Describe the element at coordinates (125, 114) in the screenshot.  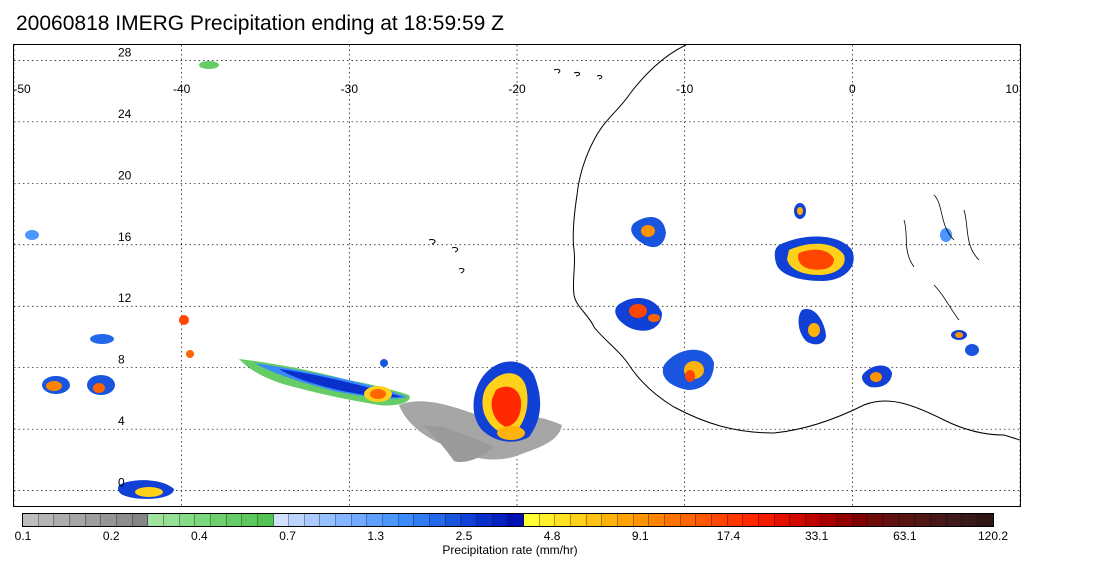
I see `lat-tick-label: 24` at that location.